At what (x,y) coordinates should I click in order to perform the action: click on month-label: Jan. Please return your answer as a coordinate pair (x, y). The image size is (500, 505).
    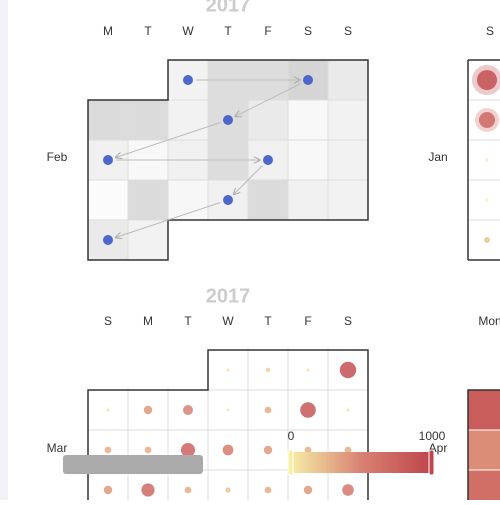
    Looking at the image, I should click on (437, 157).